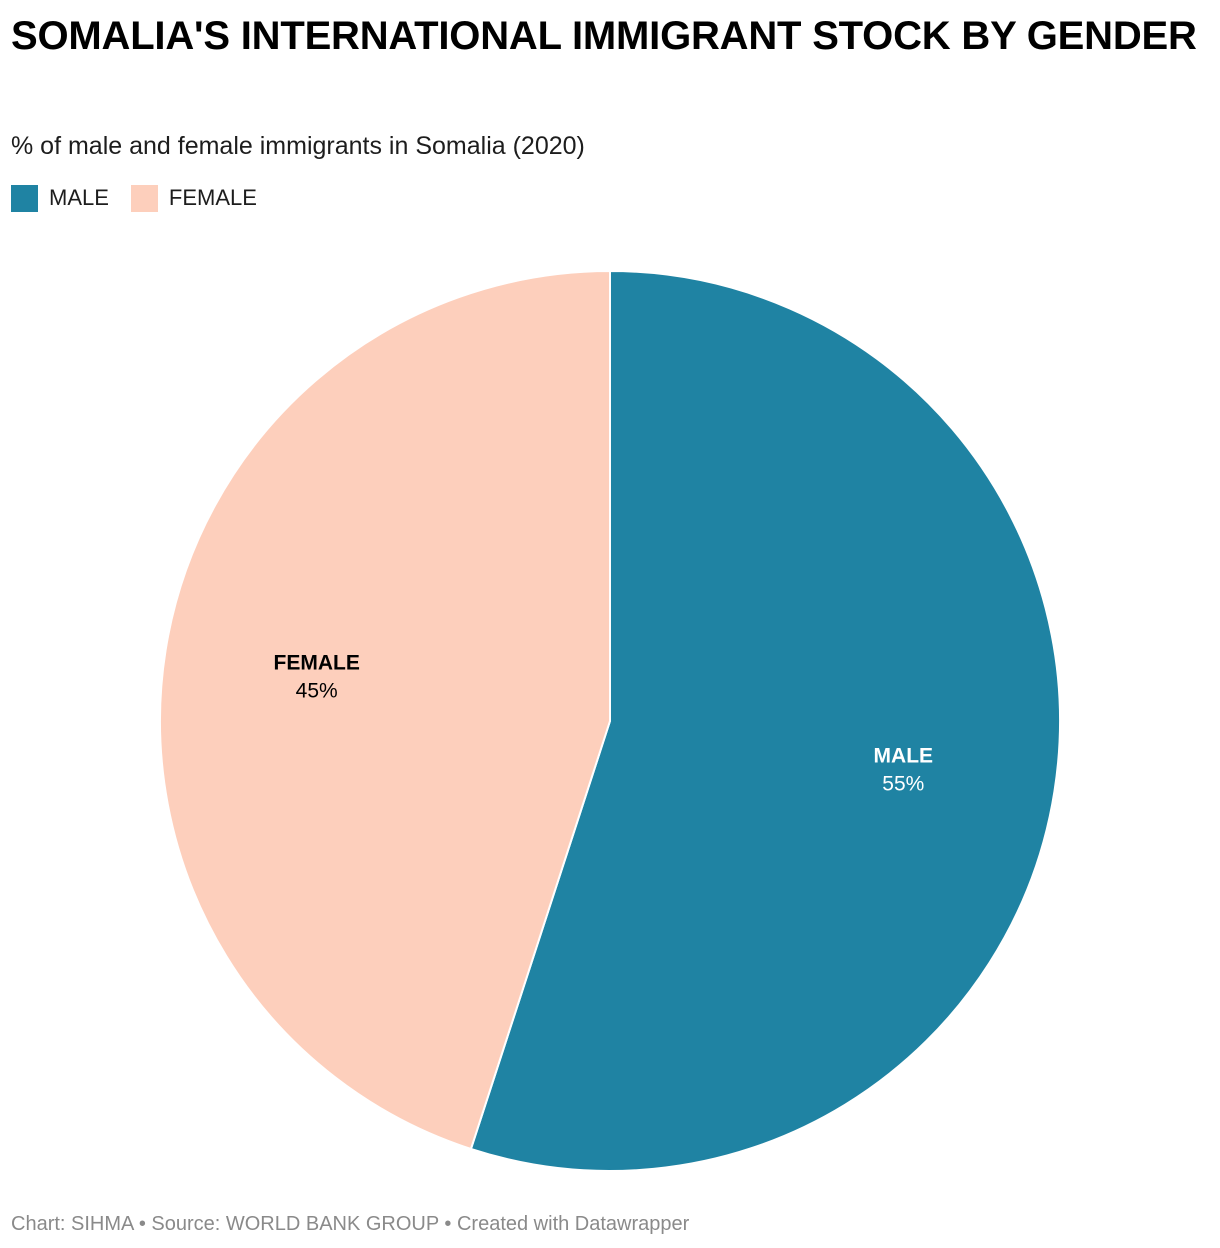  Describe the element at coordinates (212, 197) in the screenshot. I see `legend-label-female: FEMALE` at that location.